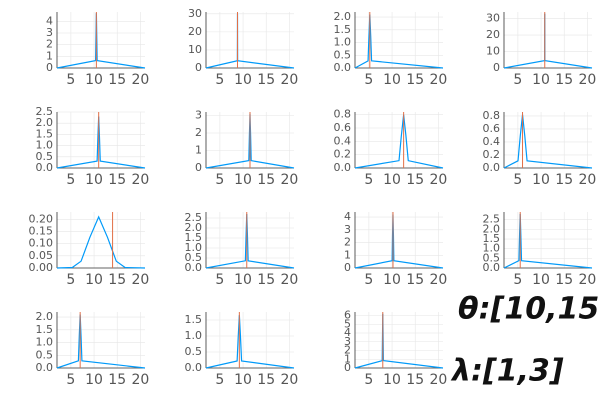  What do you see at coordinates (195, 13) in the screenshot?
I see `y-tick-label: 30` at bounding box center [195, 13].